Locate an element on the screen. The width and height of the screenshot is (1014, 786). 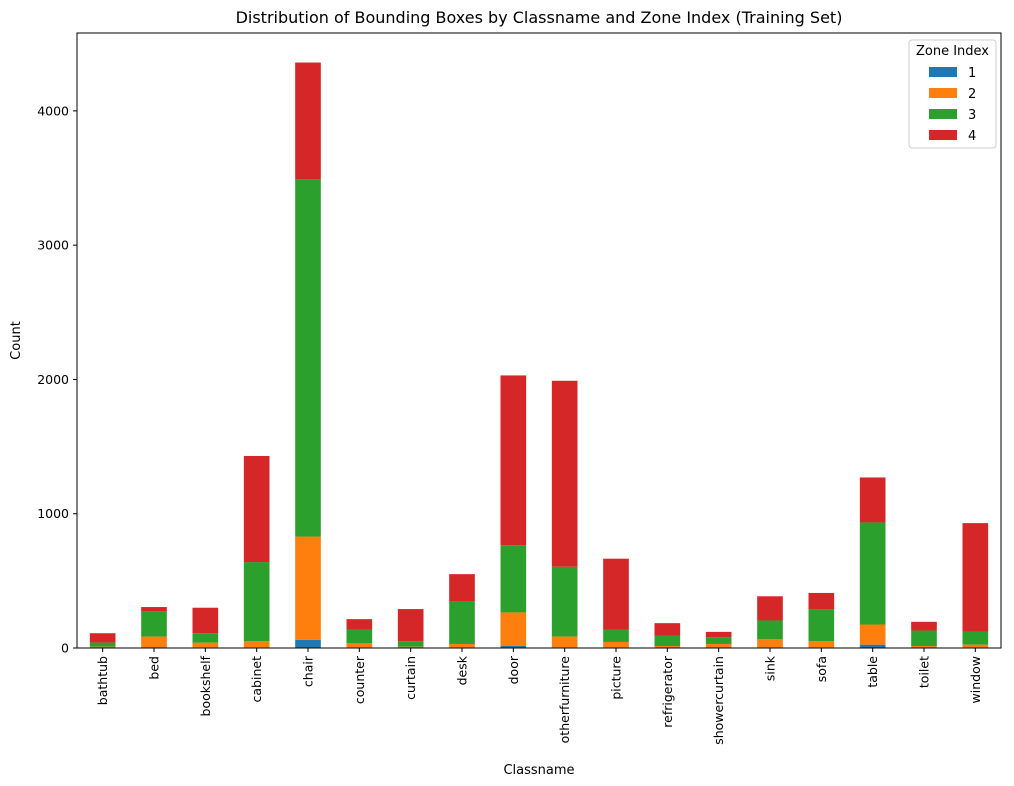
y-tick-label: 0 is located at coordinates (65, 648).